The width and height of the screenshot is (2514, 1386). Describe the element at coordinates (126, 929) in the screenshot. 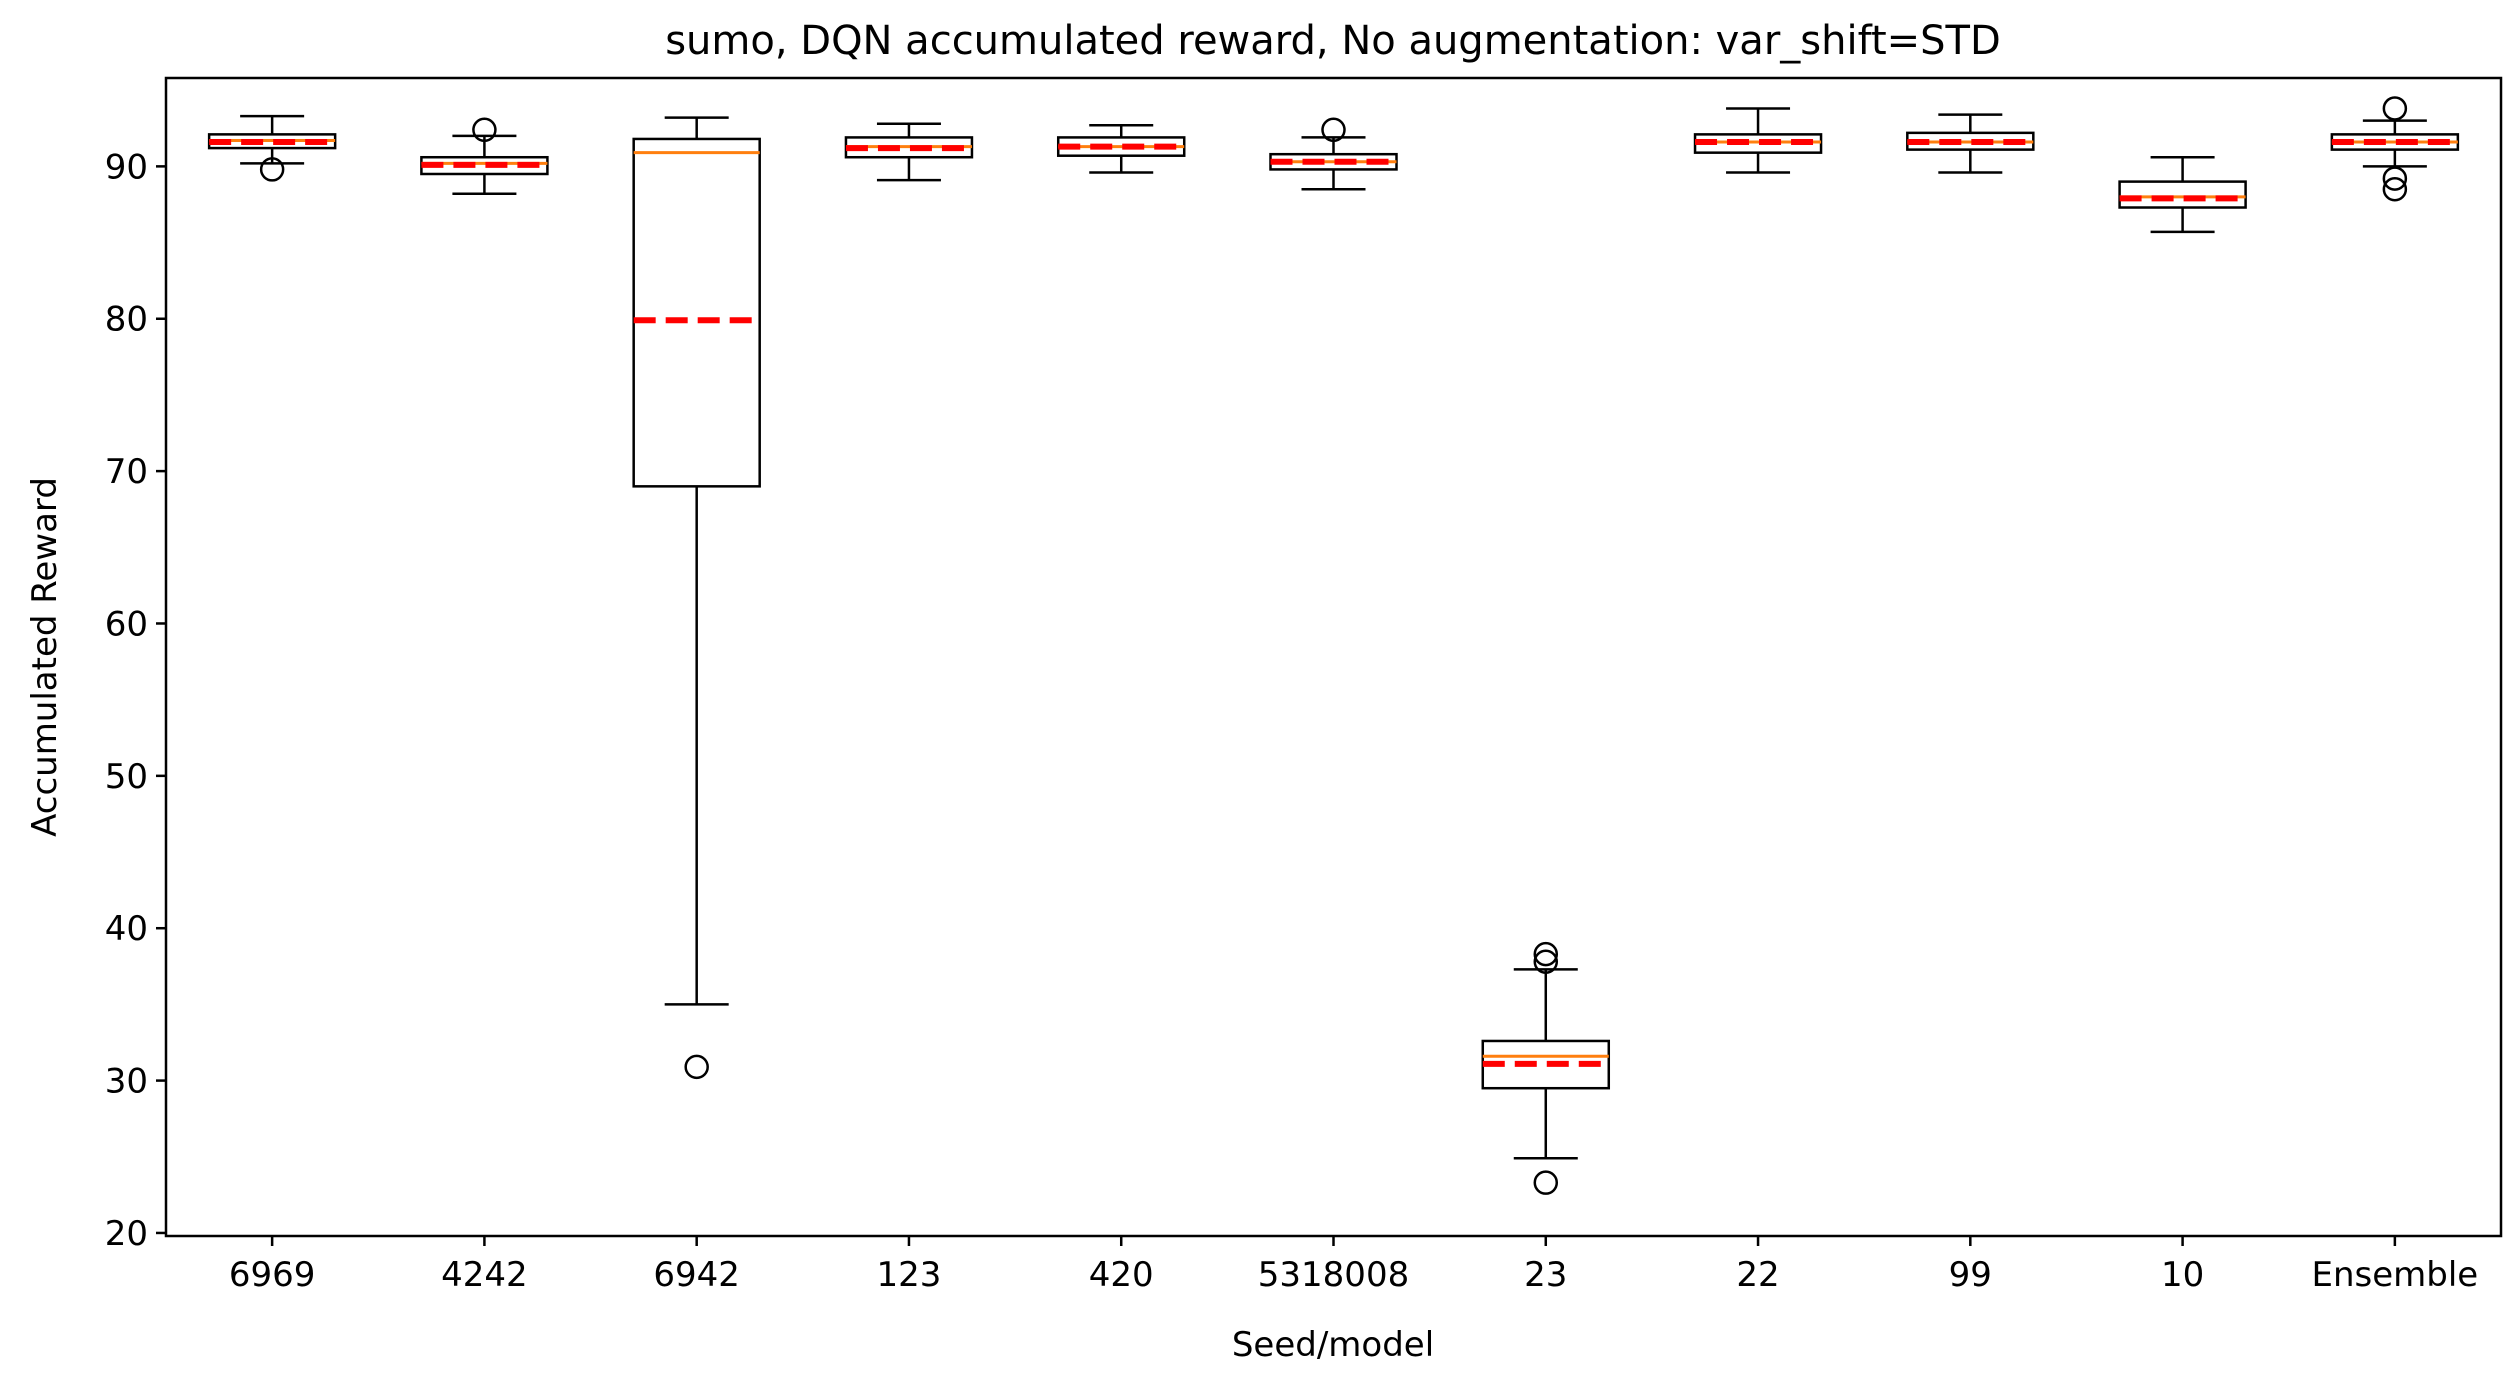

I see `y-tick-label: 40` at that location.